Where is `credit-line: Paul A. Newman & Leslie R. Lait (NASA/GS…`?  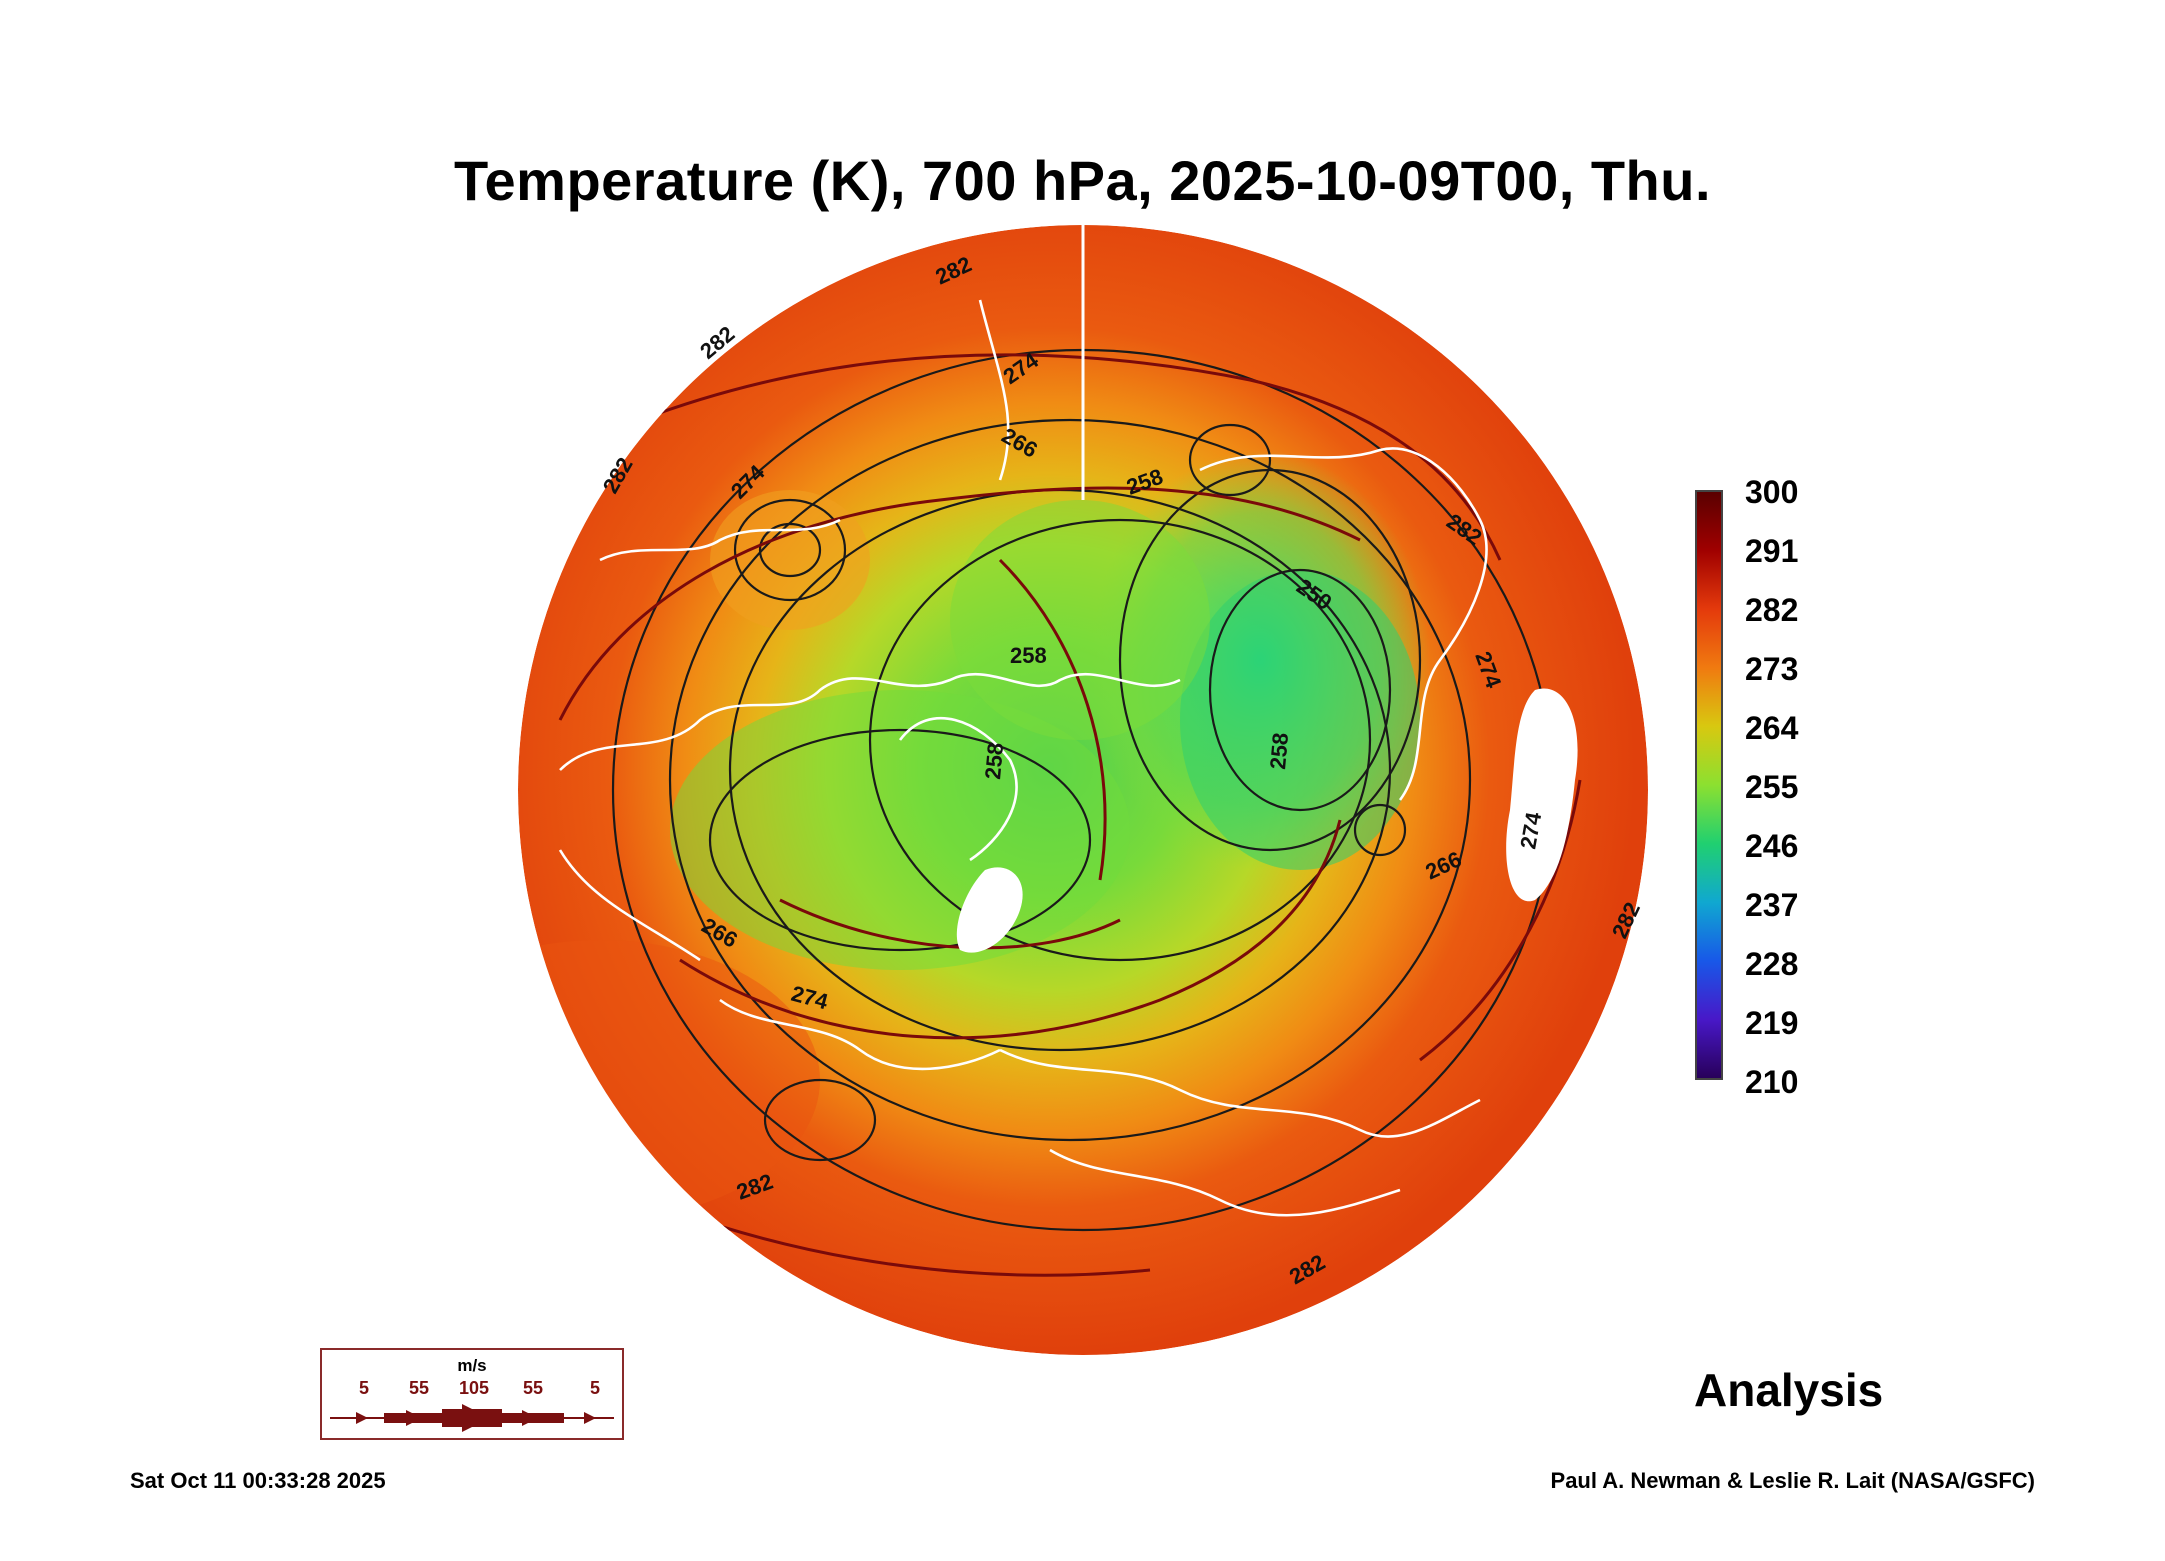
credit-line: Paul A. Newman & Leslie R. Lait (NASA/GS… is located at coordinates (1792, 1480).